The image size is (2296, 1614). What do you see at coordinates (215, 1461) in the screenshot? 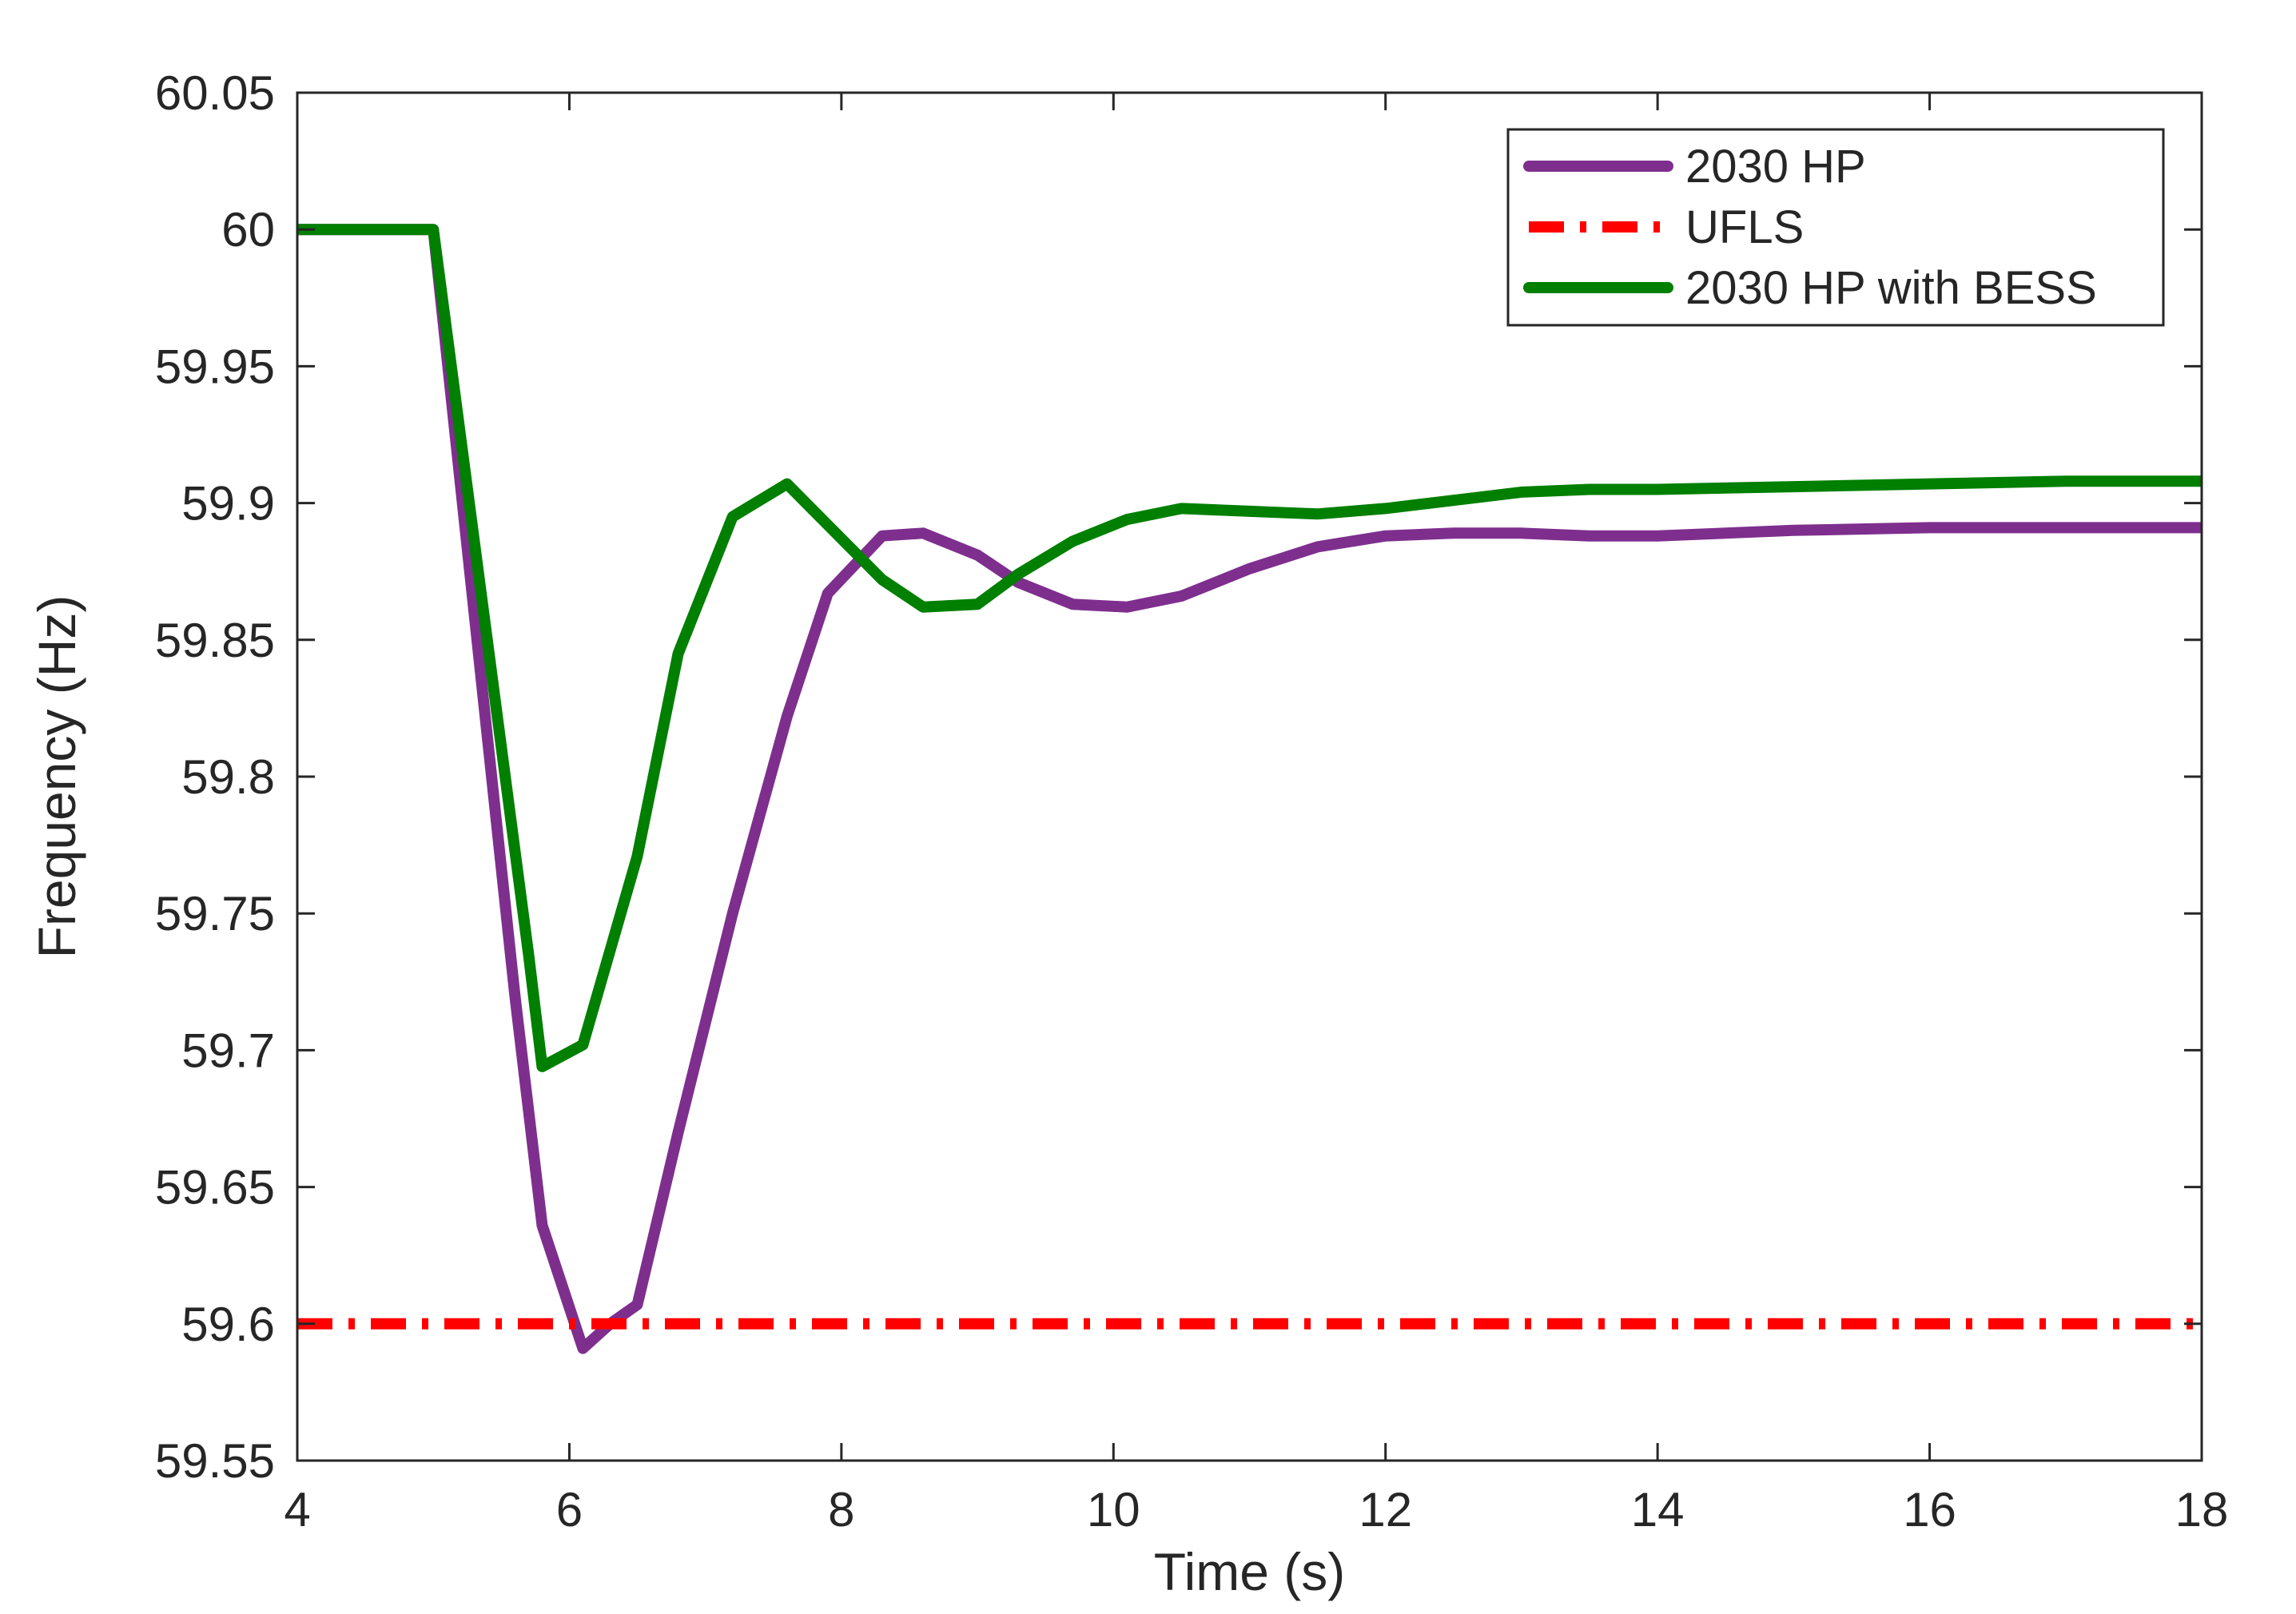
I see `y-tick-label: 59.55` at bounding box center [215, 1461].